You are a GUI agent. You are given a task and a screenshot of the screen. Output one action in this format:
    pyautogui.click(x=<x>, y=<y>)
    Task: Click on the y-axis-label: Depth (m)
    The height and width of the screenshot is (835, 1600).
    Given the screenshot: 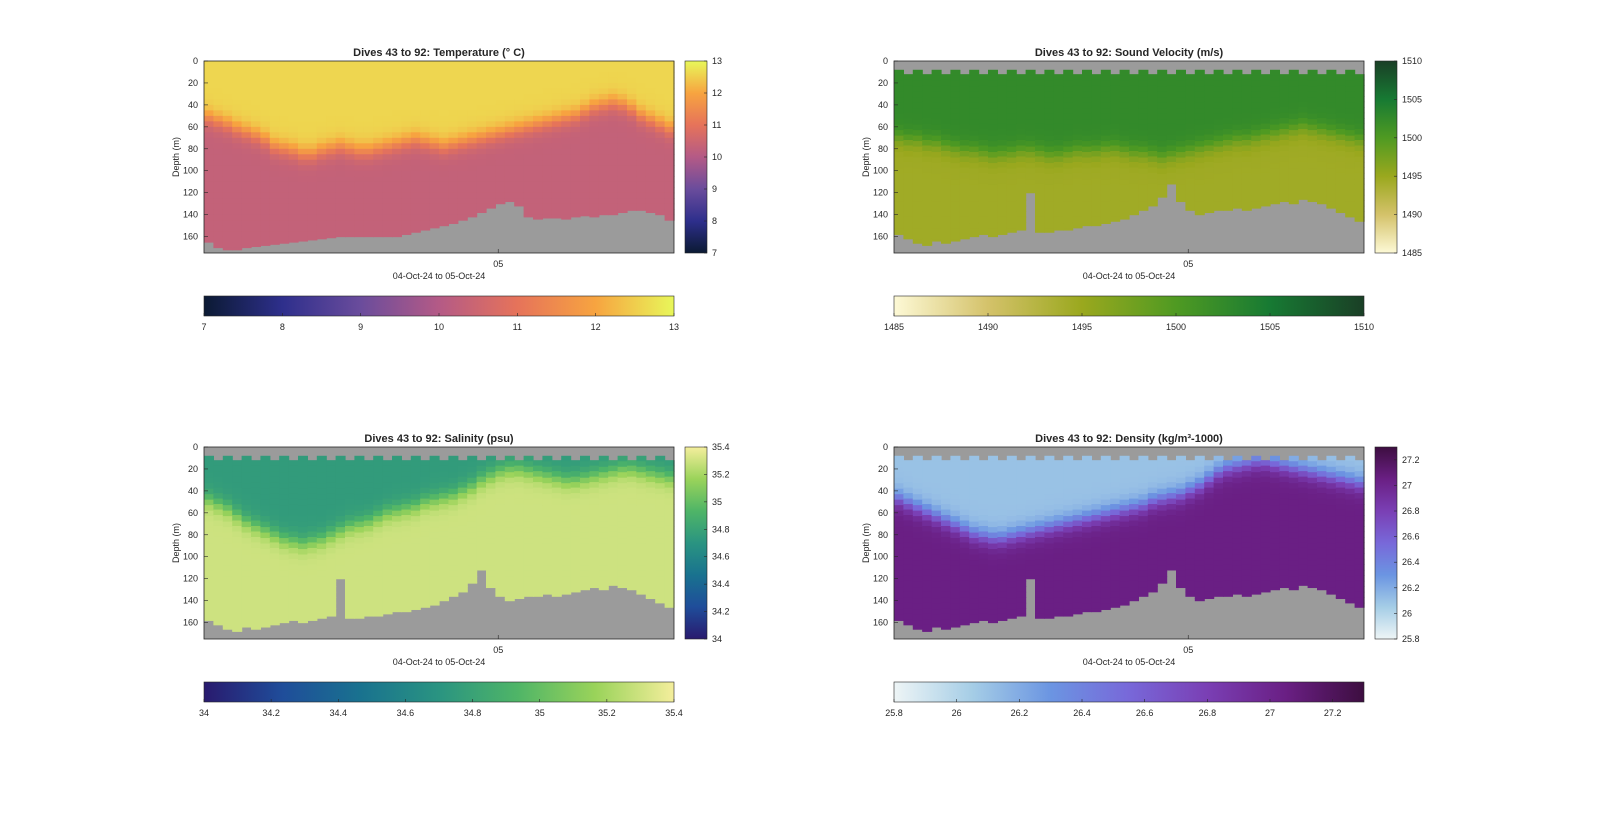 What is the action you would take?
    pyautogui.click(x=176, y=157)
    